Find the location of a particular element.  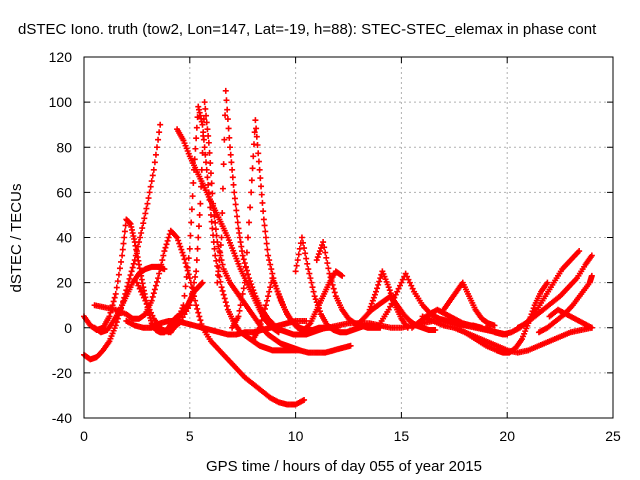

y-tick-label: 0 is located at coordinates (68, 328).